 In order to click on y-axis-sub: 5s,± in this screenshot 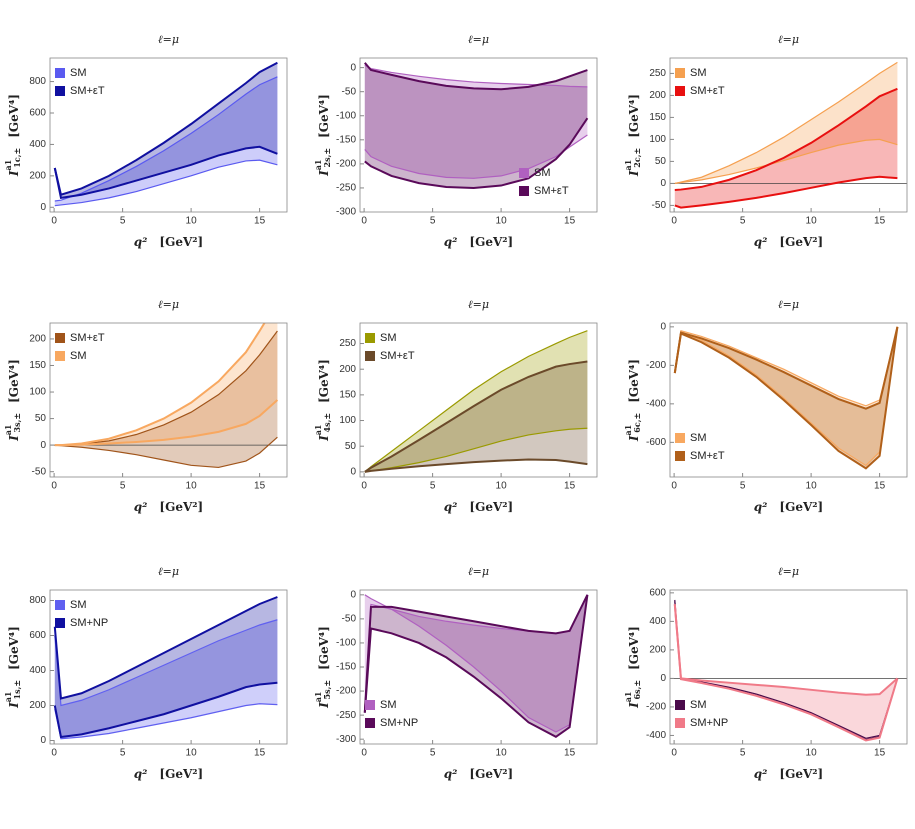, I will do `click(327, 690)`.